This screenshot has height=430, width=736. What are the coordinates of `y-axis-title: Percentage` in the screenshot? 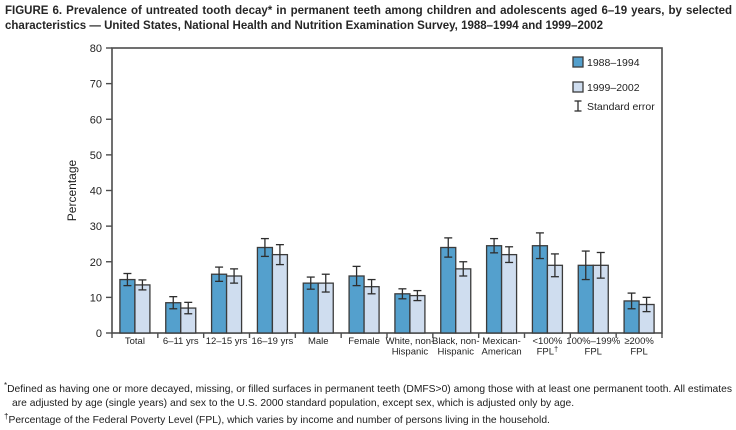 It's located at (72, 190).